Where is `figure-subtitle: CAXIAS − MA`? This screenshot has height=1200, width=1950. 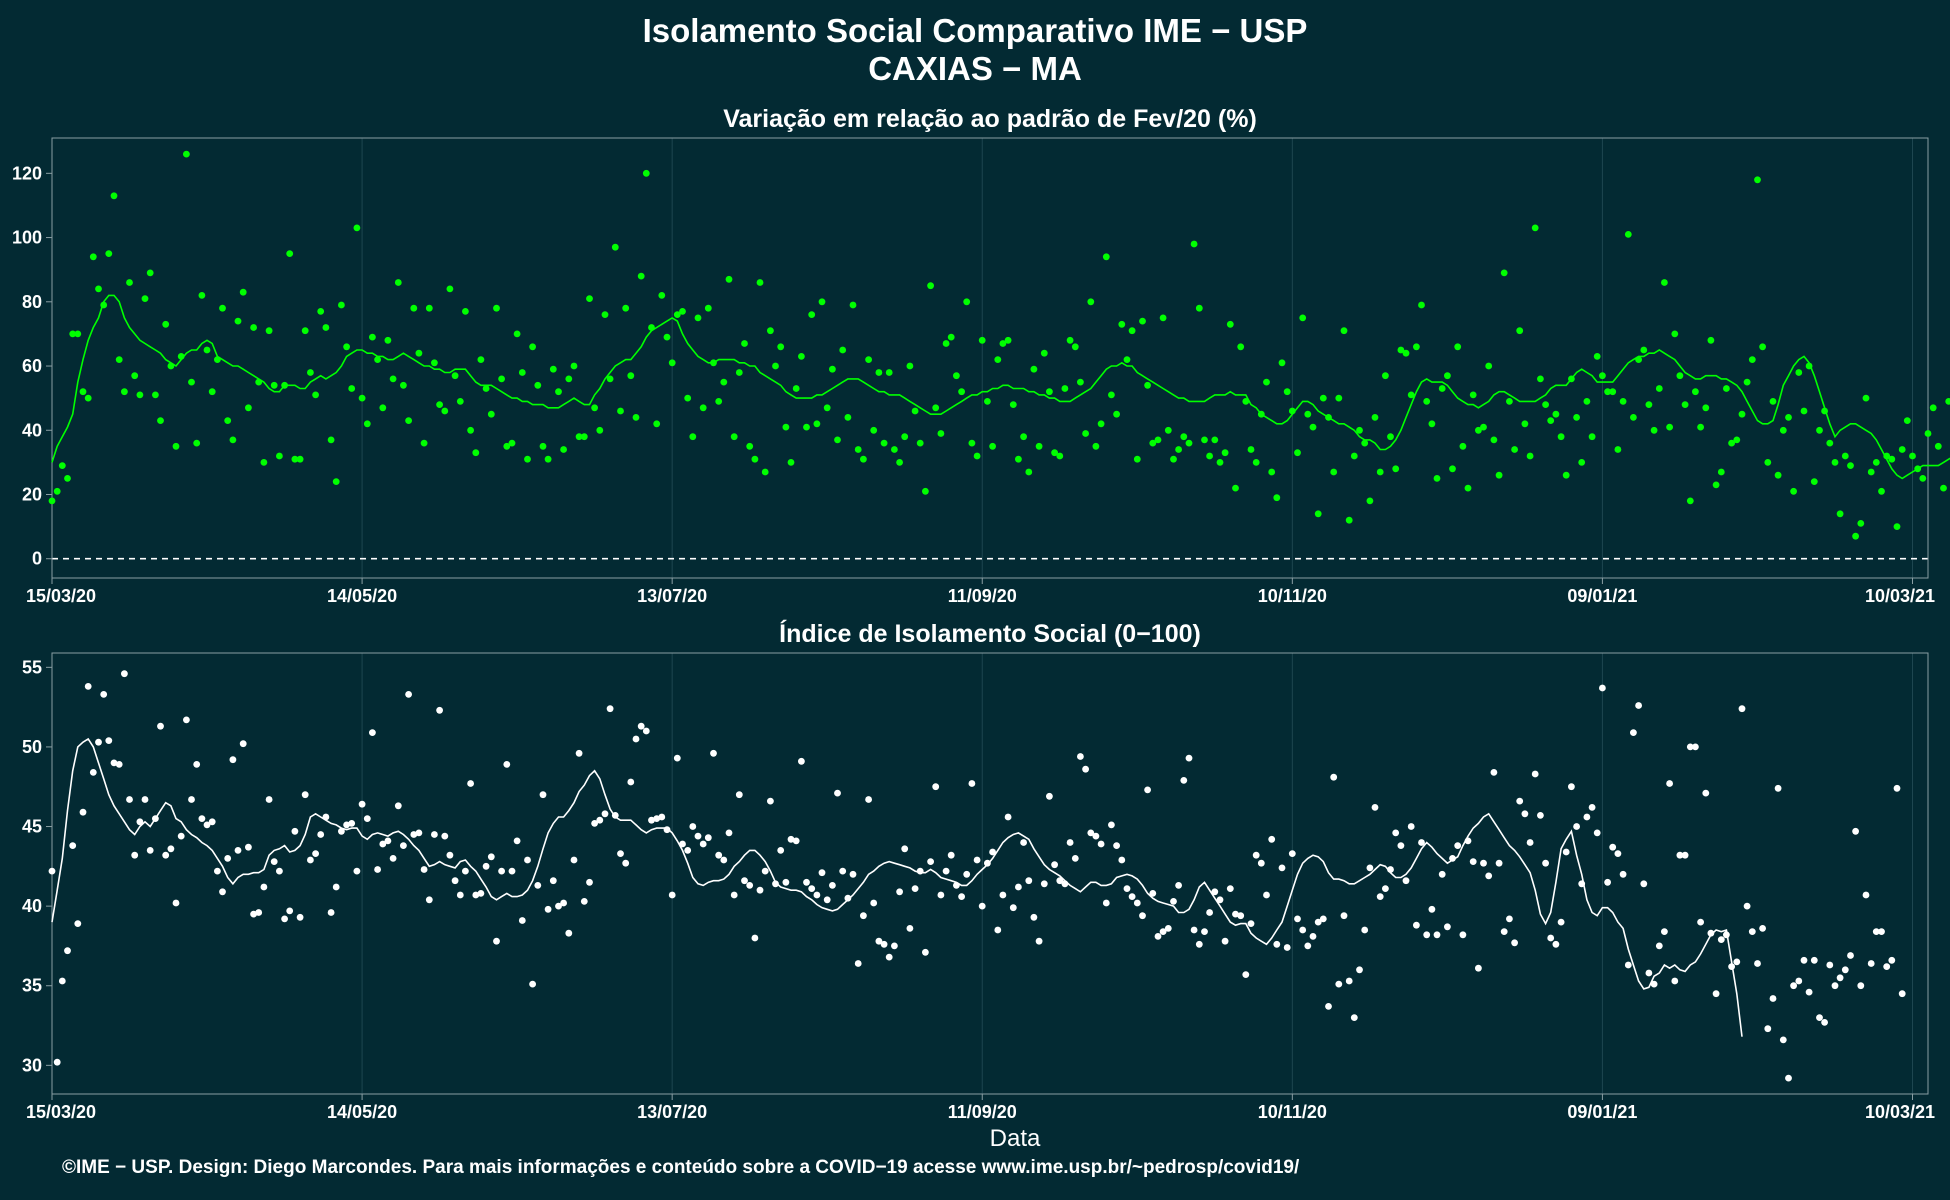
figure-subtitle: CAXIAS − MA is located at coordinates (975, 68).